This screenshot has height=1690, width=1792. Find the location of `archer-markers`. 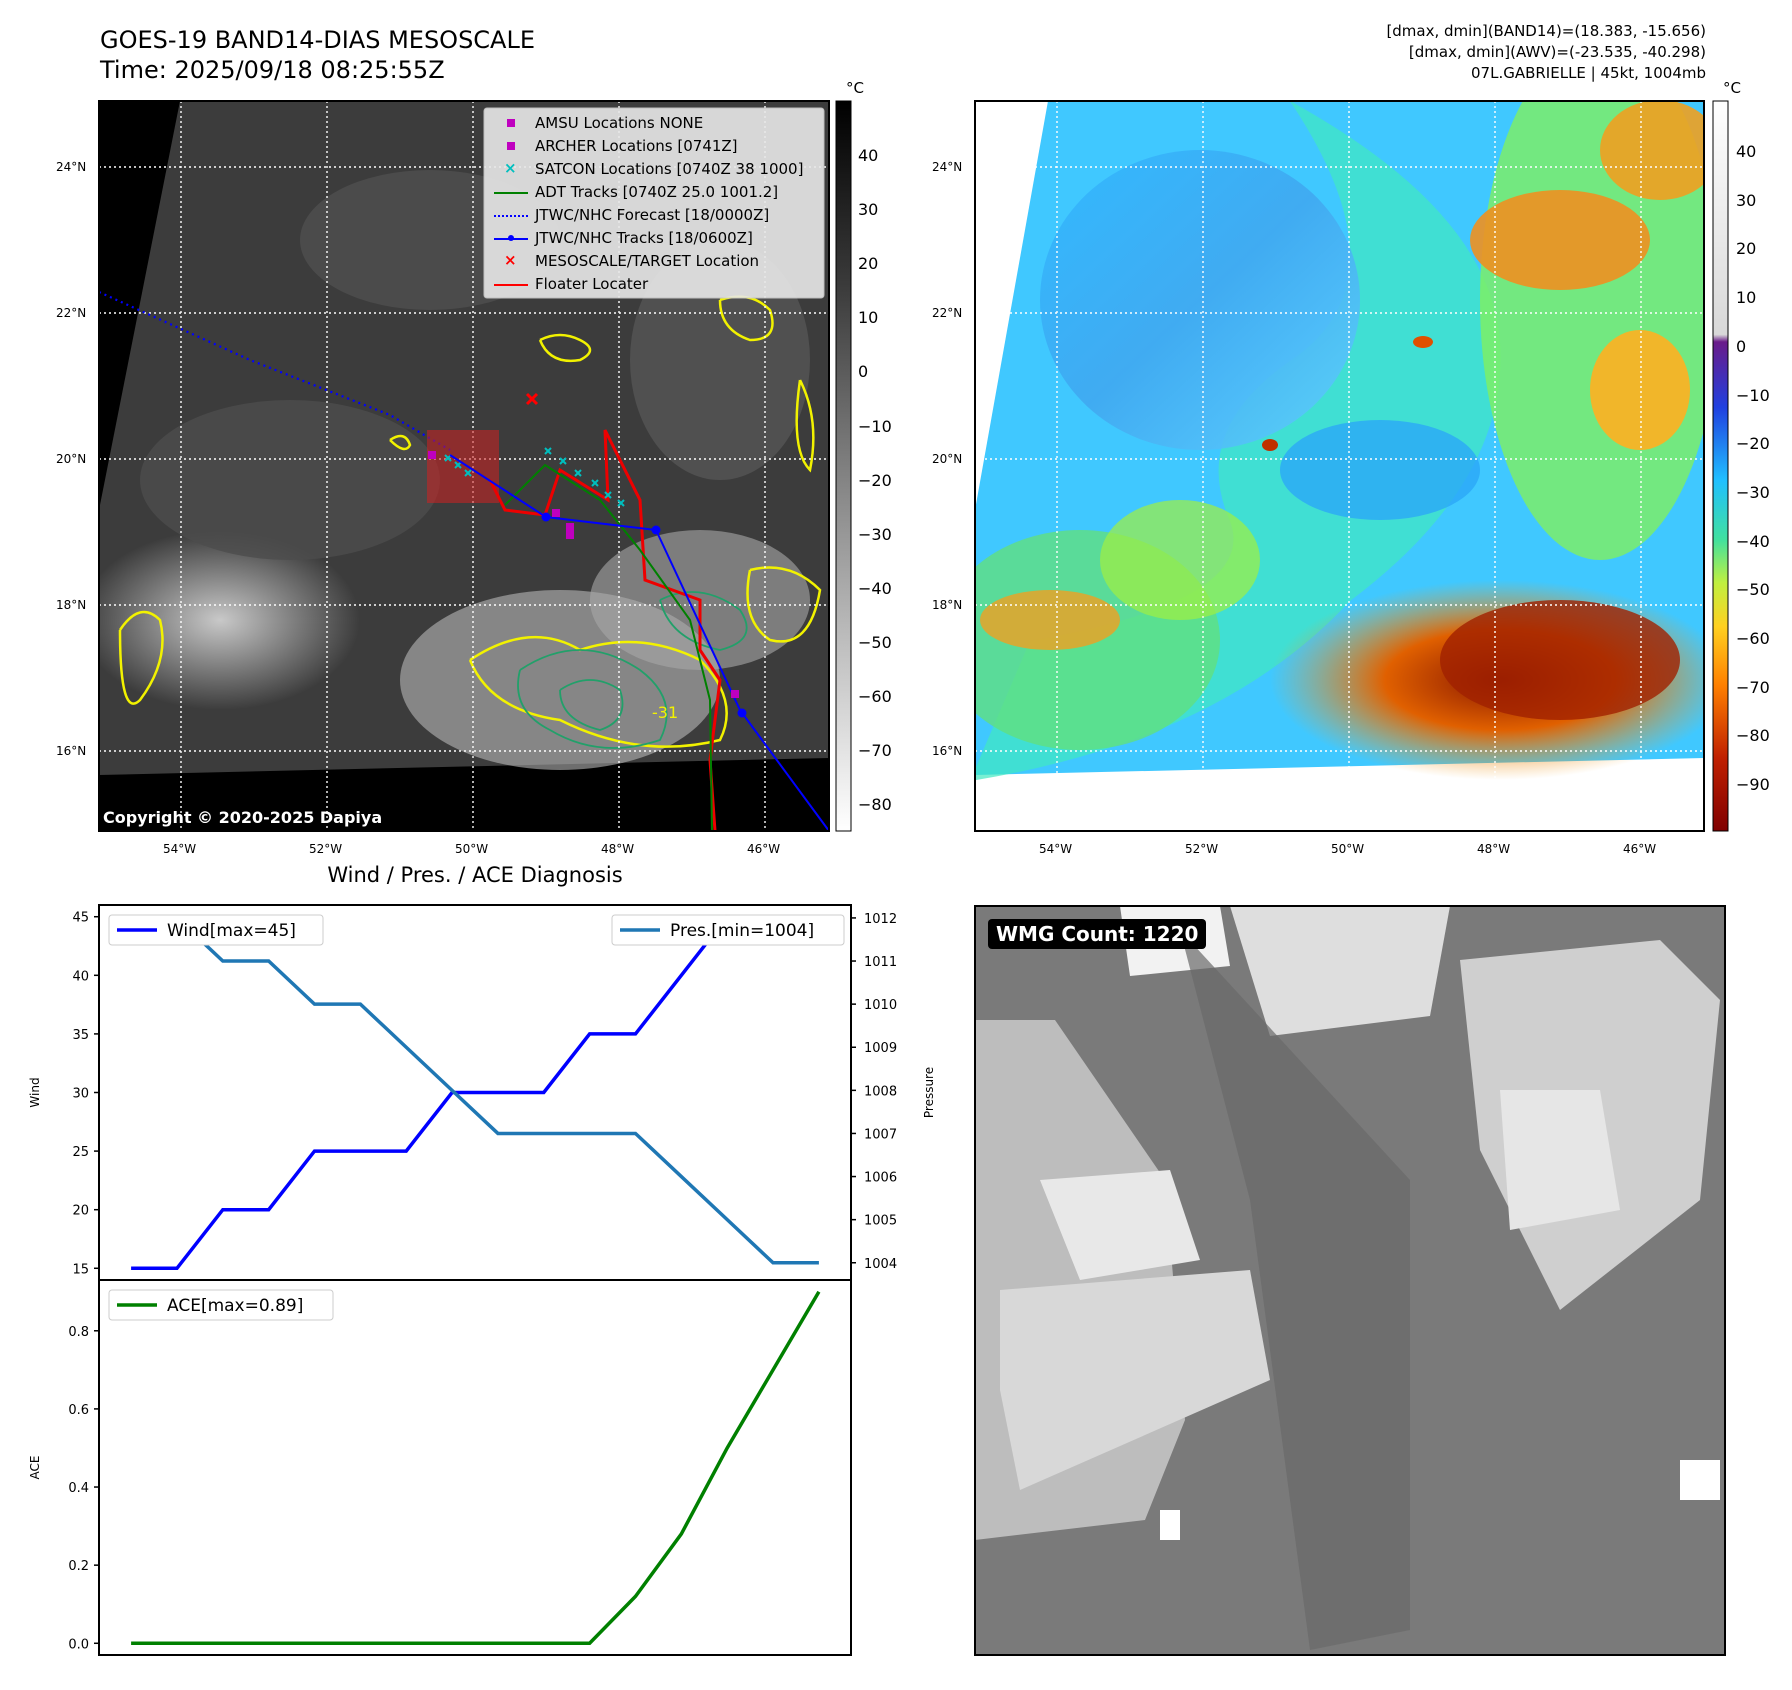

archer-markers is located at coordinates (583, 574).